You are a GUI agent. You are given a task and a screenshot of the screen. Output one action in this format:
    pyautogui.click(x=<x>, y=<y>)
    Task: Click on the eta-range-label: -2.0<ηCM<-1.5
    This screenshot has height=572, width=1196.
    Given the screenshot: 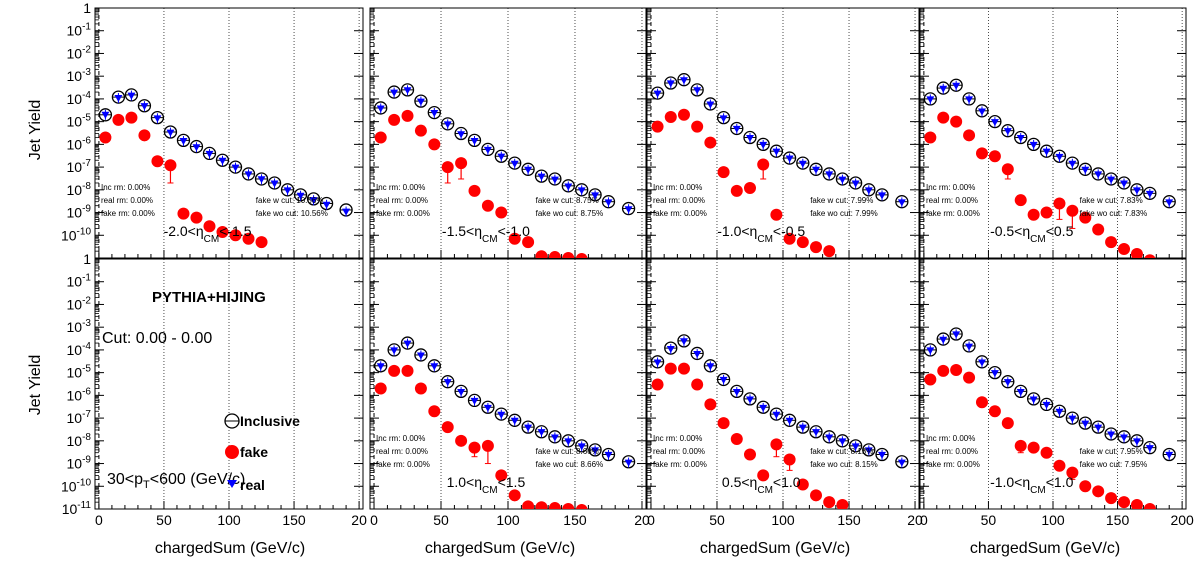 What is the action you would take?
    pyautogui.click(x=208, y=234)
    